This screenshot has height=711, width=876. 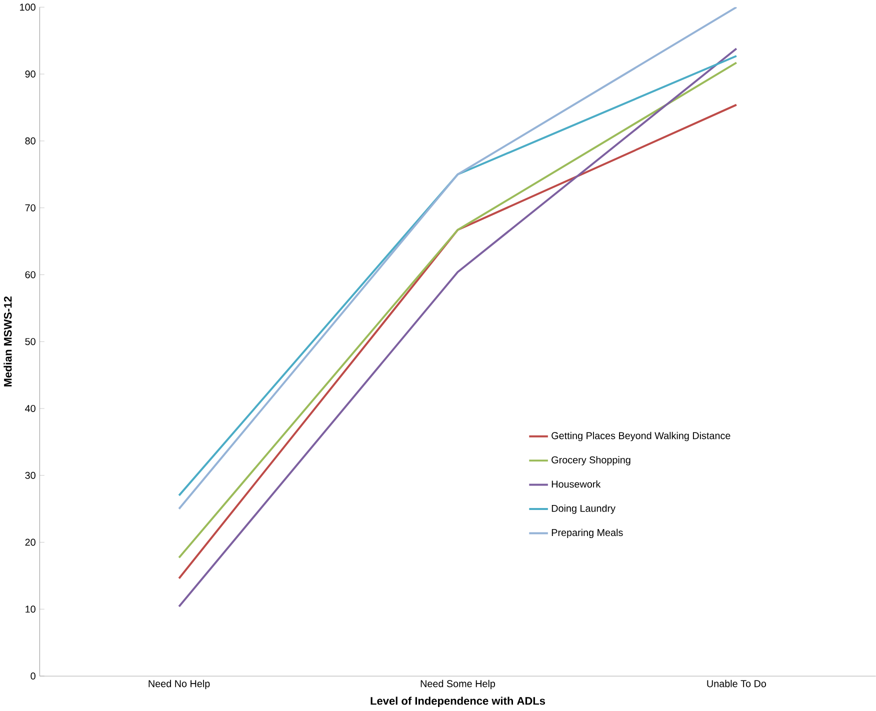 I want to click on y-tick-label: 60, so click(x=30, y=274).